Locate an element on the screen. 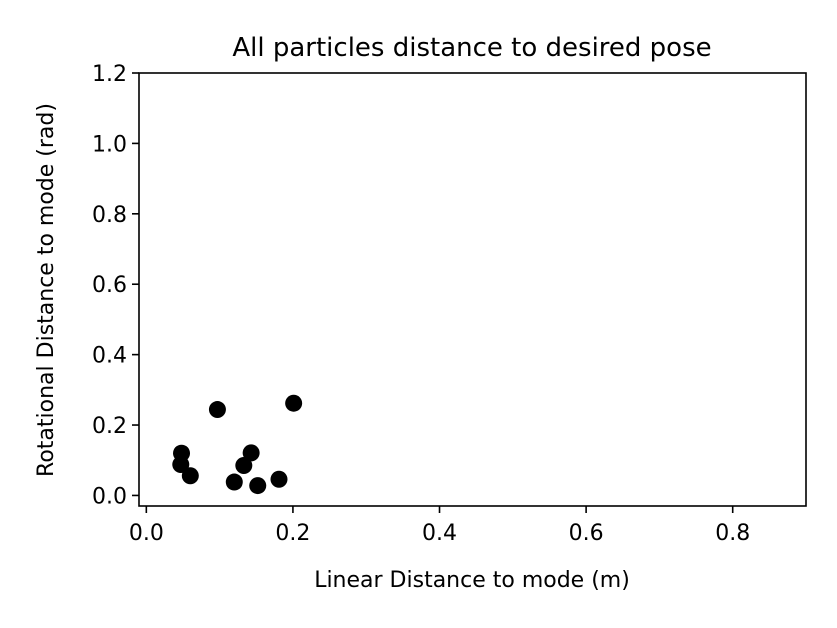 Image resolution: width=837 pixels, height=628 pixels. y-tick-label: 1.2 is located at coordinates (109, 74).